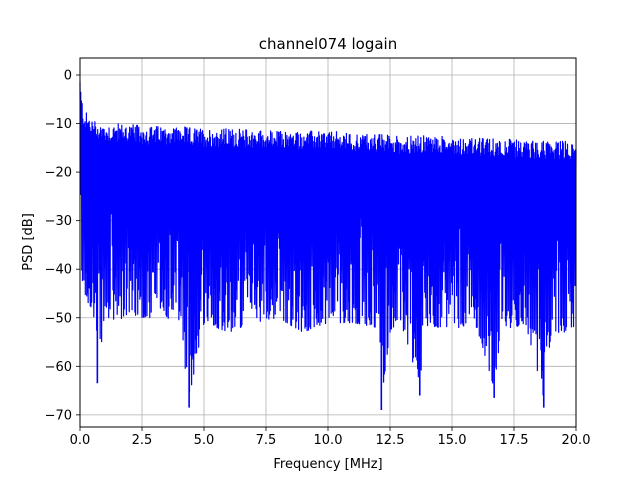 This screenshot has height=480, width=640. Describe the element at coordinates (58, 173) in the screenshot. I see `y-tick-label: −20` at that location.